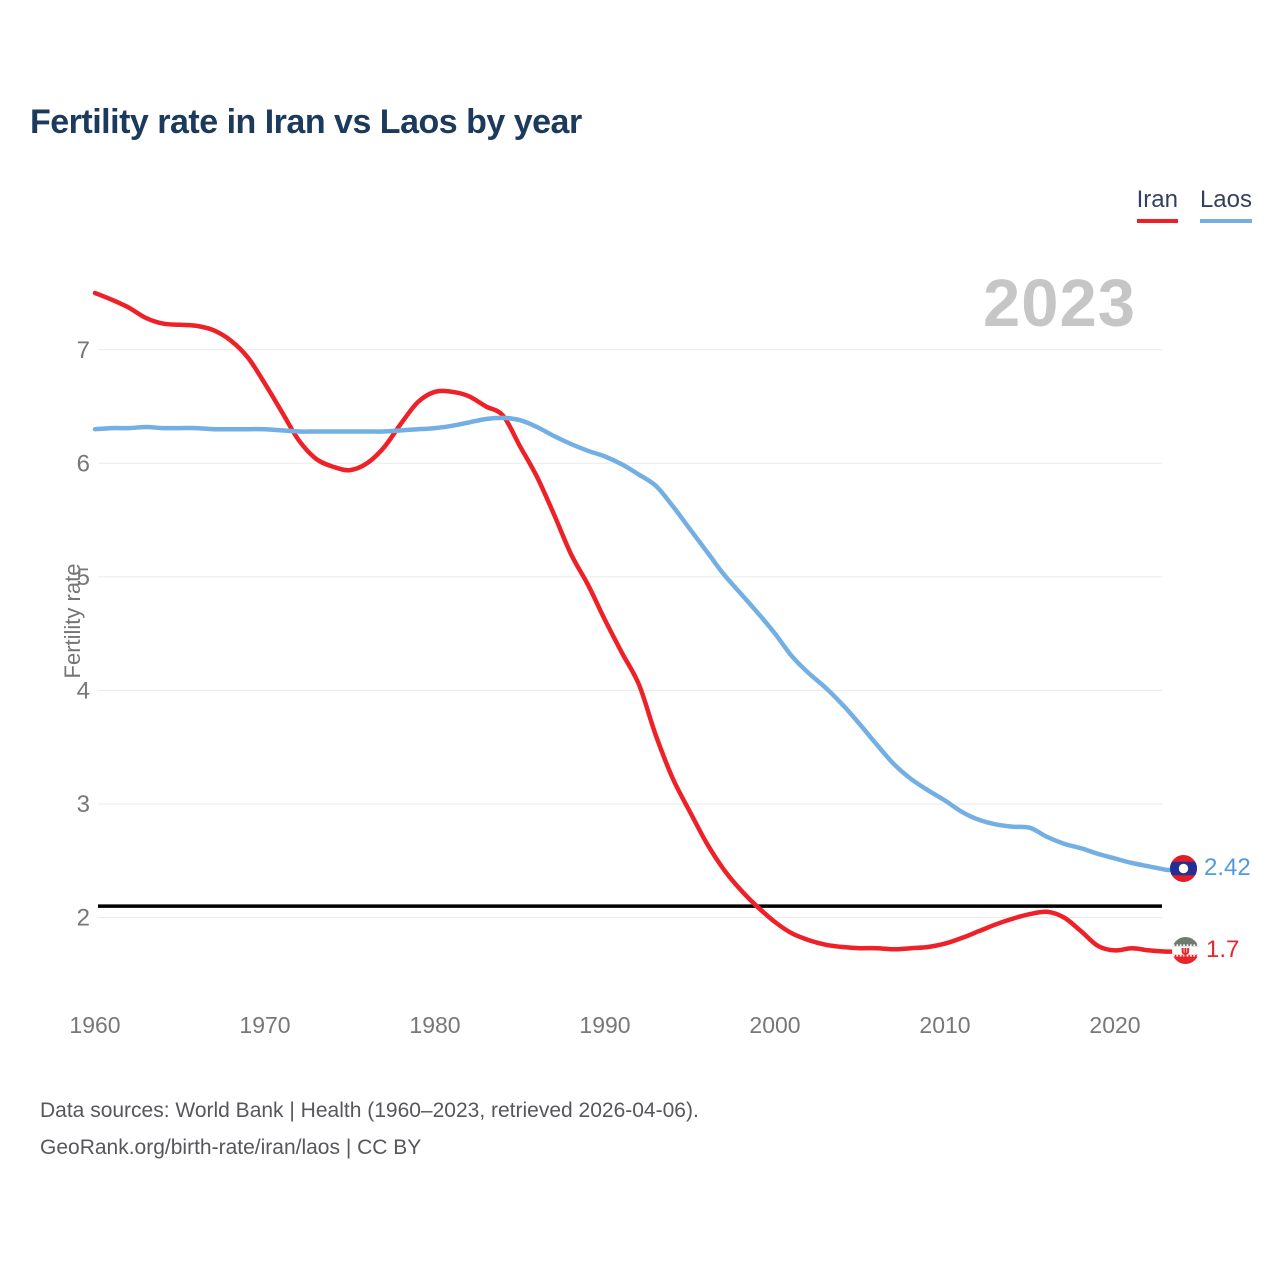 The height and width of the screenshot is (1280, 1280). What do you see at coordinates (944, 1025) in the screenshot?
I see `x-tick-label: 2010` at bounding box center [944, 1025].